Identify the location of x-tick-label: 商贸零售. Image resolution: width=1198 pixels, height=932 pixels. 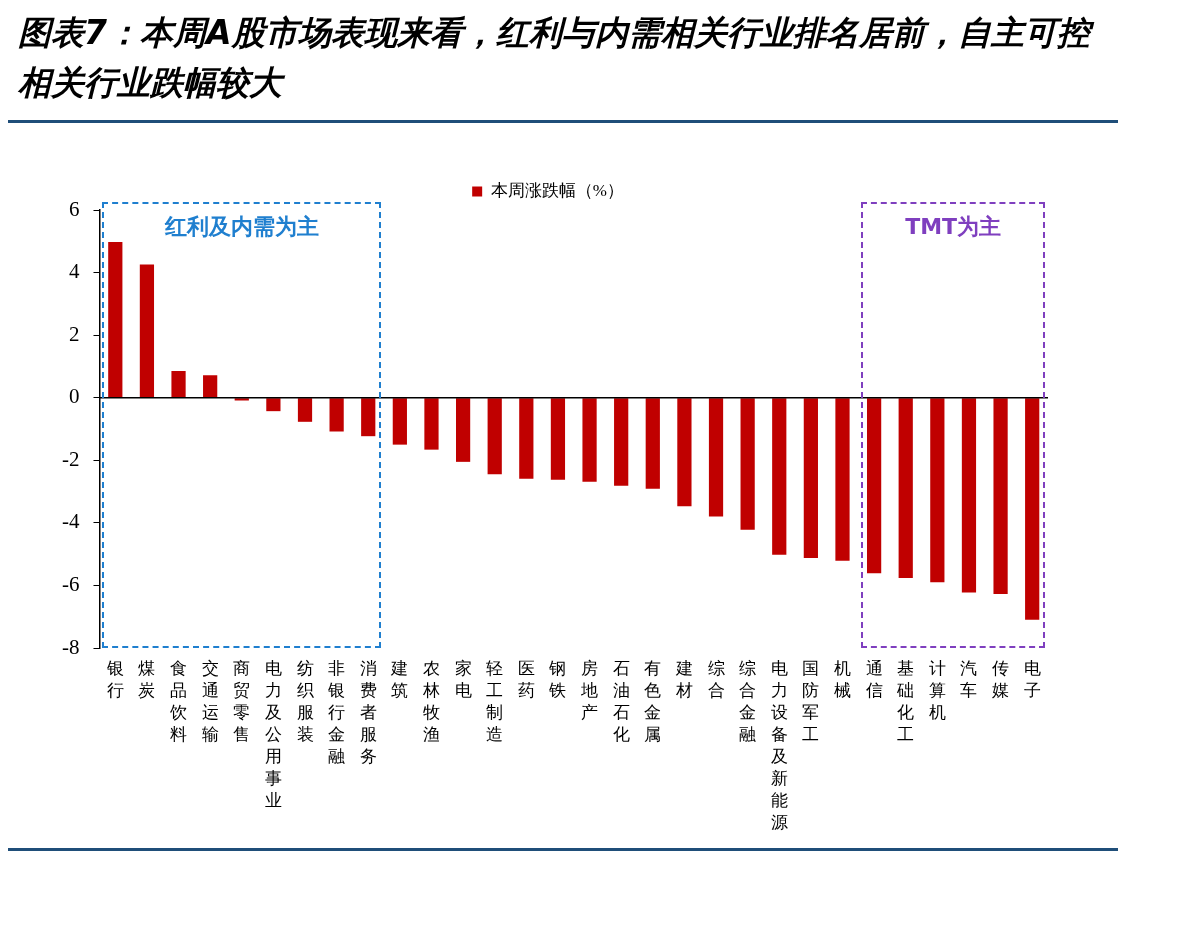
(242, 702).